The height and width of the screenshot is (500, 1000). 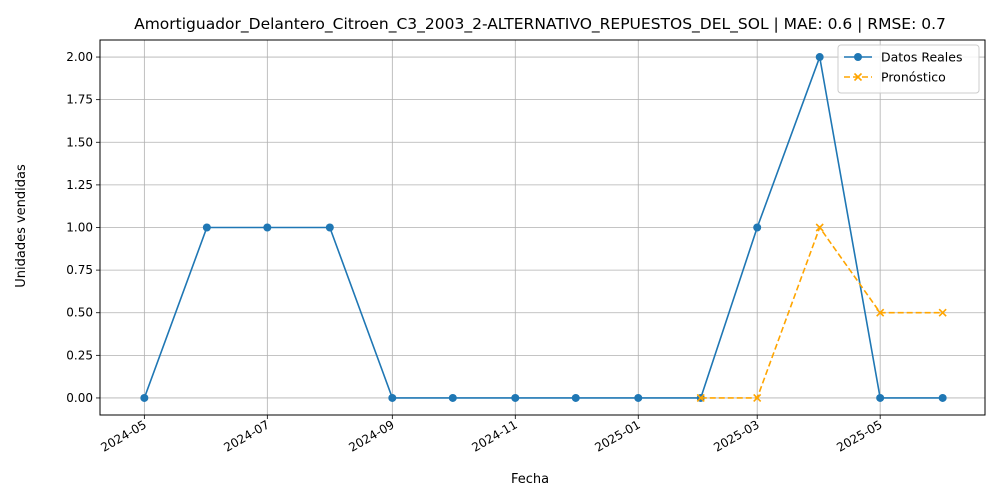 I want to click on legend: Datos Reales Pronóstico, so click(x=908, y=69).